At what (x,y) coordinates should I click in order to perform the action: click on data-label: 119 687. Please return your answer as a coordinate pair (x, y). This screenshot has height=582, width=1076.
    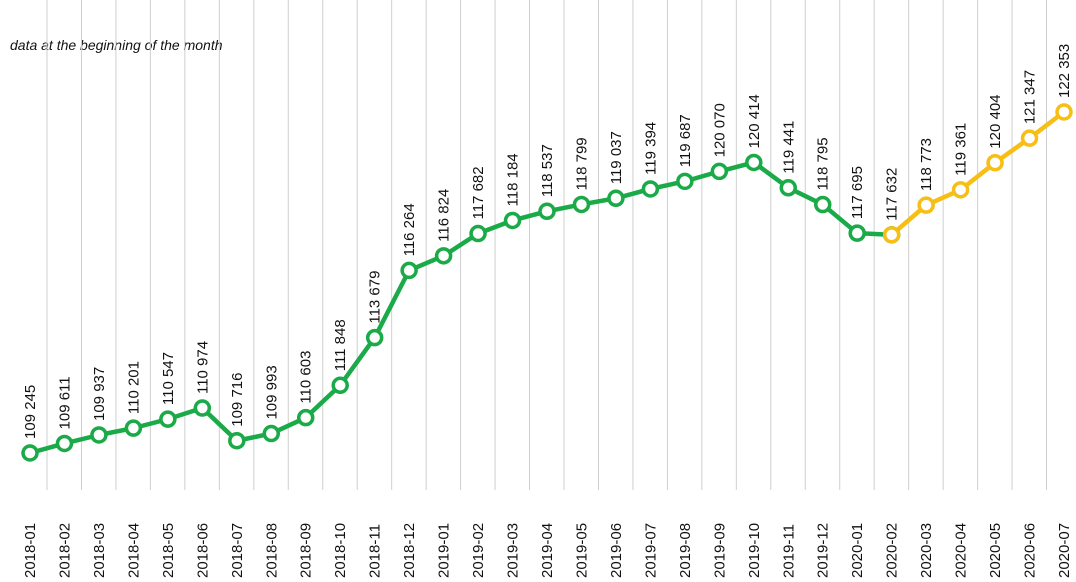
    Looking at the image, I should click on (685, 140).